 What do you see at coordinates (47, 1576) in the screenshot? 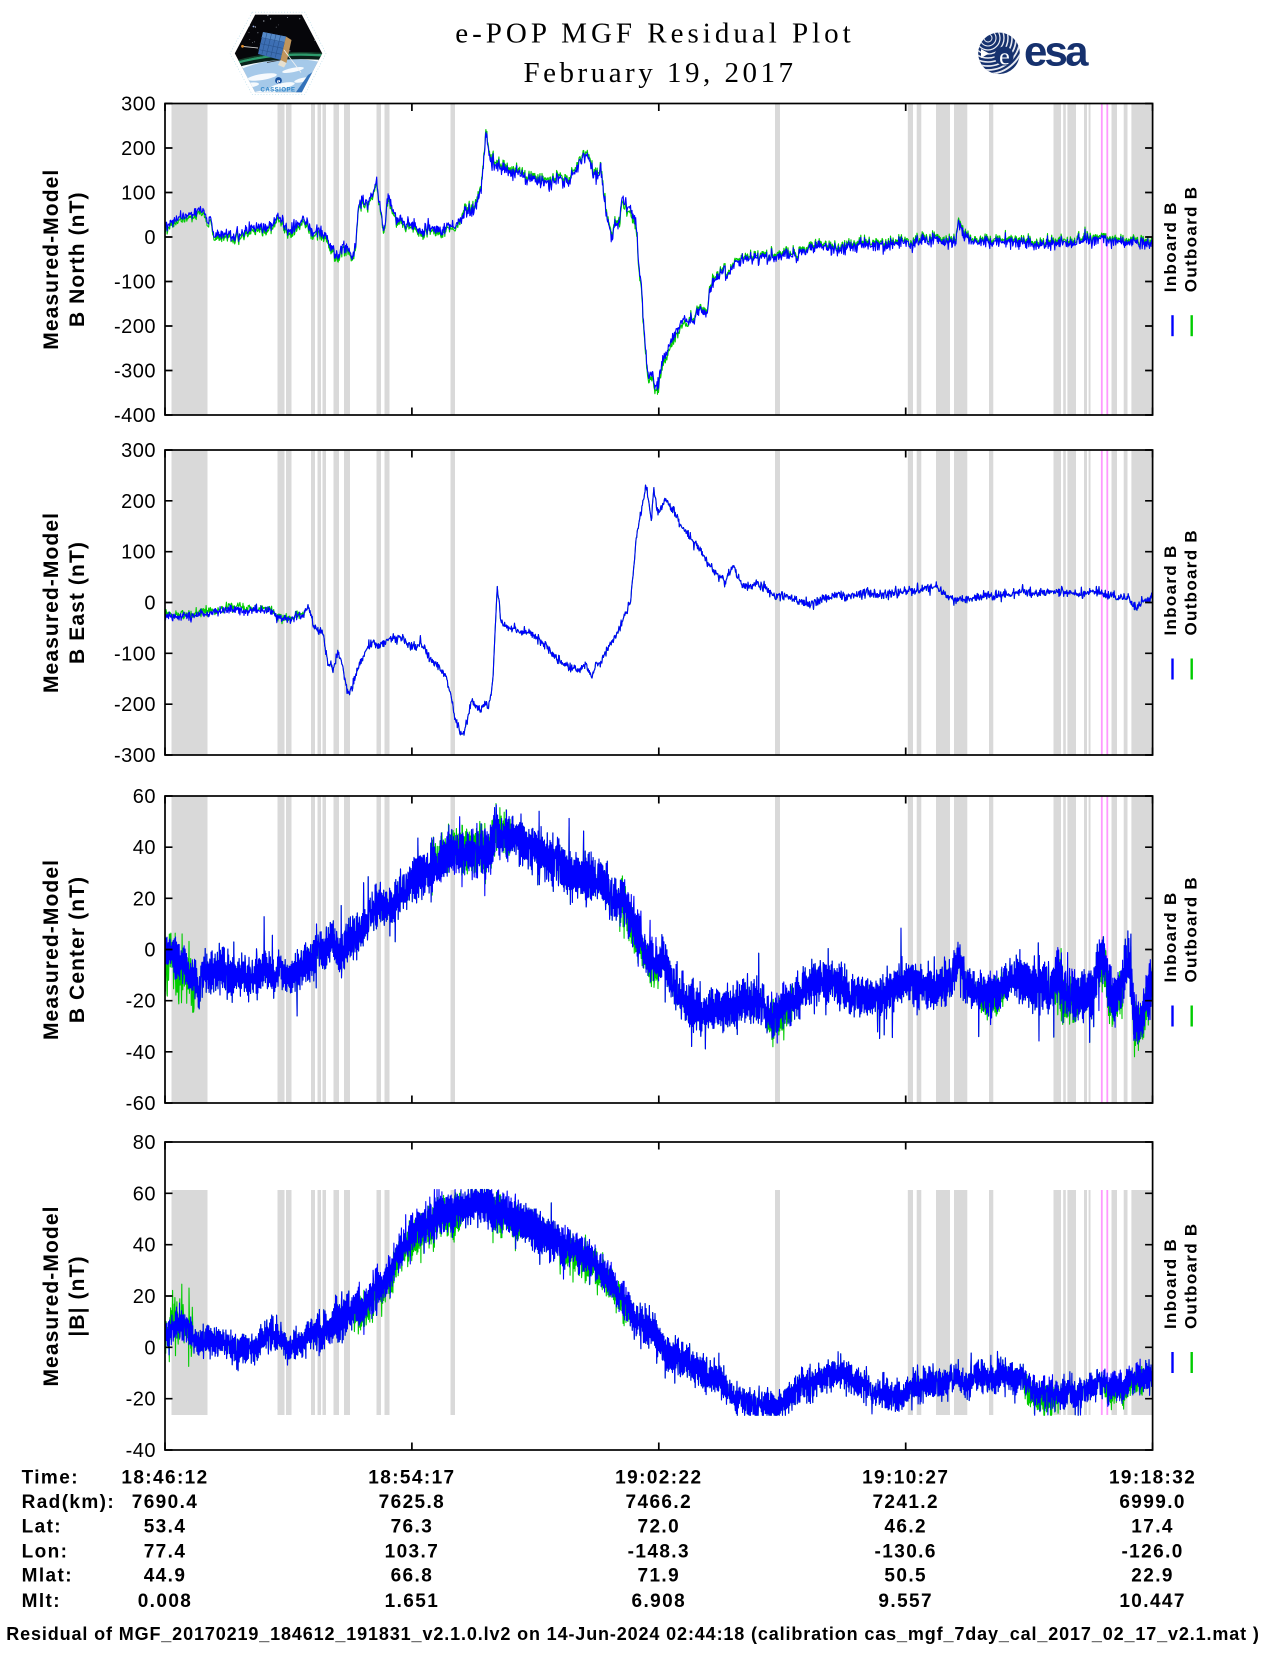
I see `svg-text: Mlat:` at bounding box center [47, 1576].